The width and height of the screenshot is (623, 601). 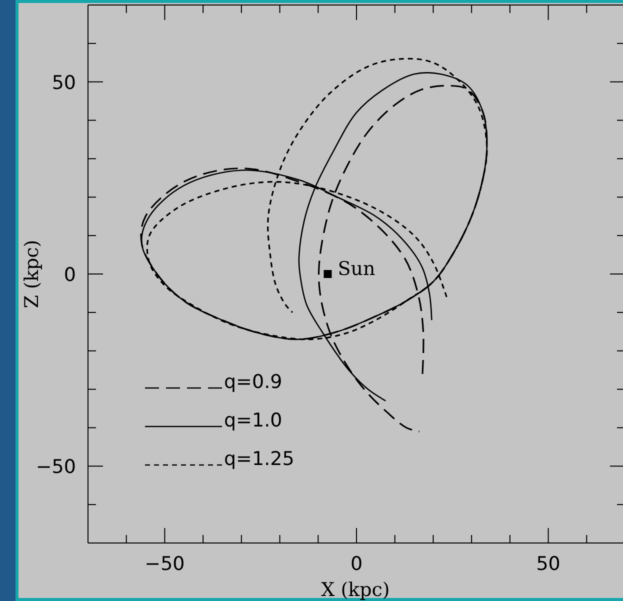 What do you see at coordinates (356, 564) in the screenshot?
I see `x-tick-label: 0` at bounding box center [356, 564].